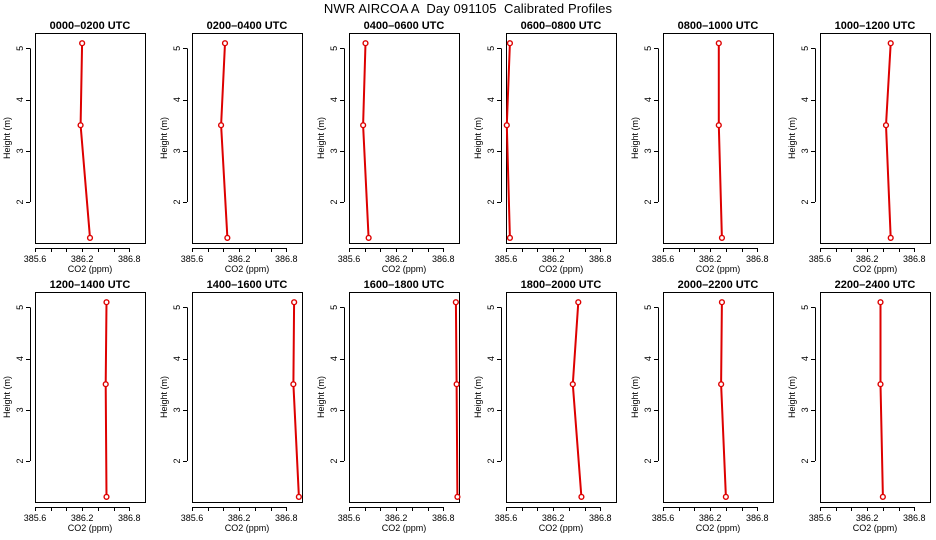 This screenshot has width=936, height=540. Describe the element at coordinates (718, 285) in the screenshot. I see `panel-title: 2000–2200 UTC` at that location.